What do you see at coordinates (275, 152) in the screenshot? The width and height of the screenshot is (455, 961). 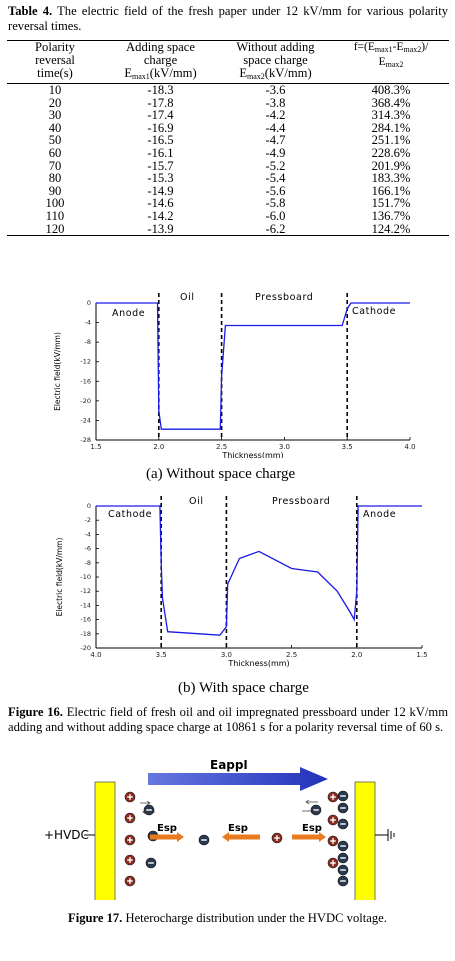 I see `table-cell: -4.9` at bounding box center [275, 152].